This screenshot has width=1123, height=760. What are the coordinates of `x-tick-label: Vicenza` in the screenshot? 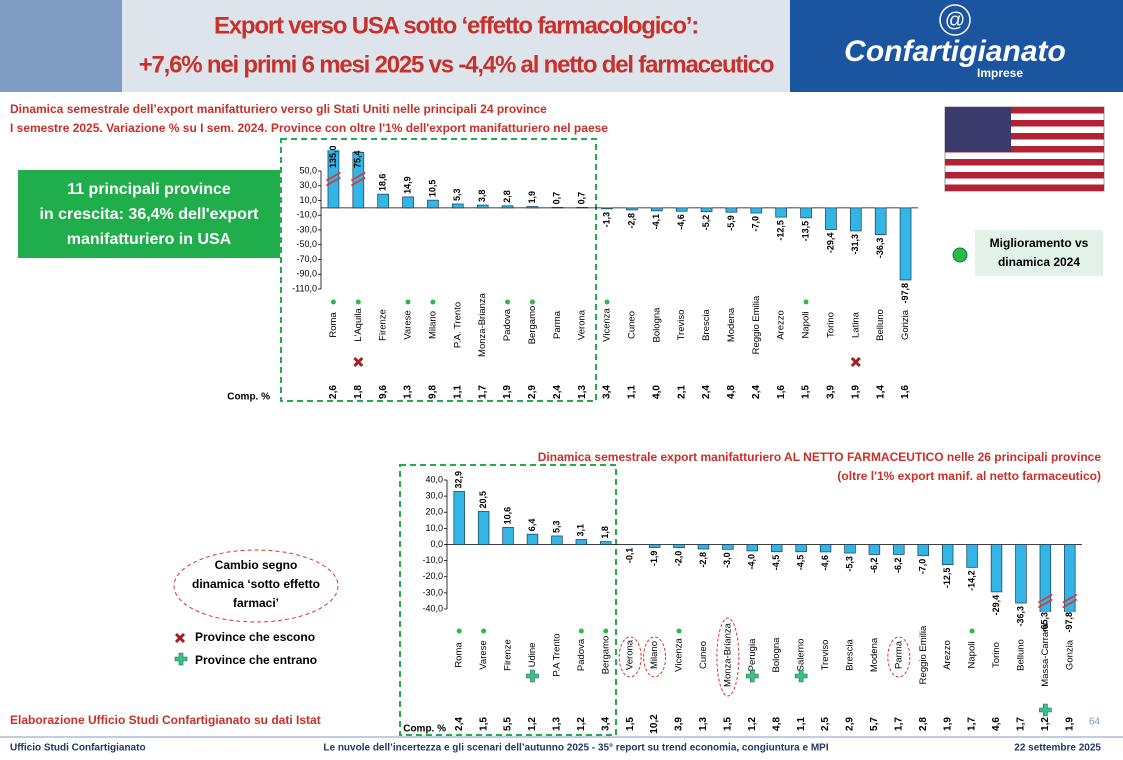 It's located at (679, 654).